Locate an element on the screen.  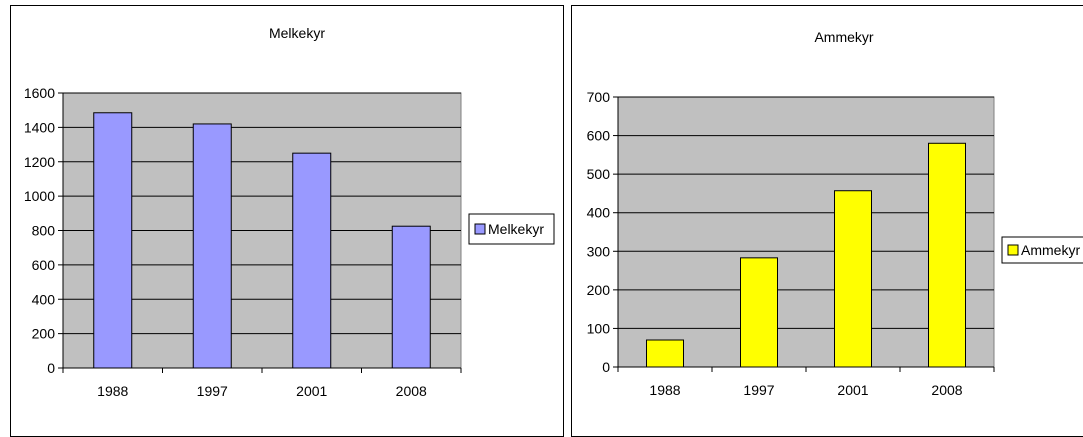
y-tick-label: 1200 is located at coordinates (39, 162).